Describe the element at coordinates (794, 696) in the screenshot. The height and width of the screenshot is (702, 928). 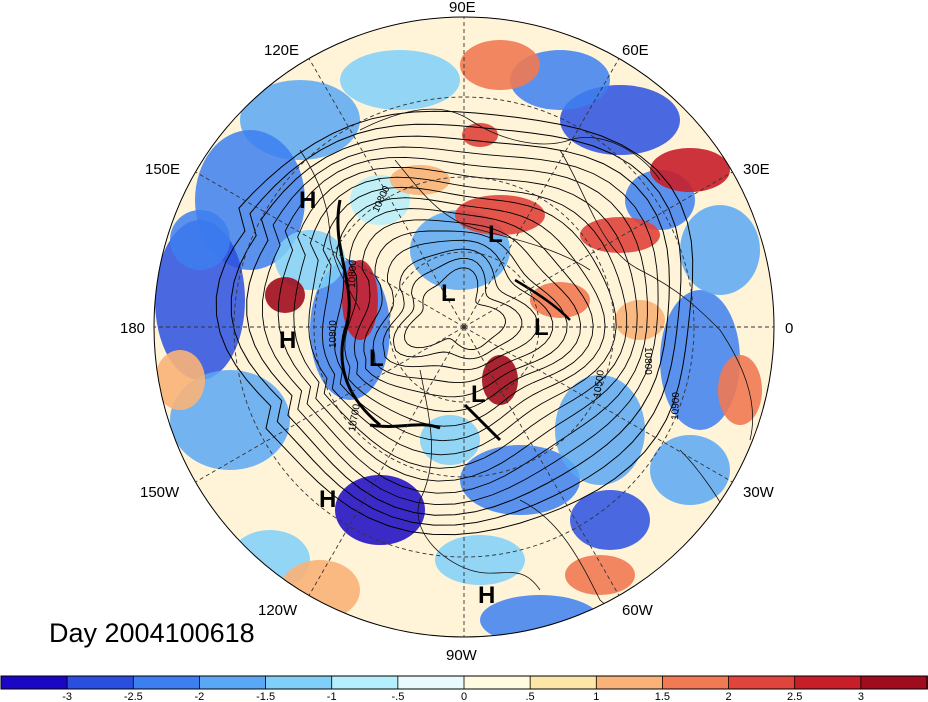
I see `colorbar-tick-label: 2.5` at that location.